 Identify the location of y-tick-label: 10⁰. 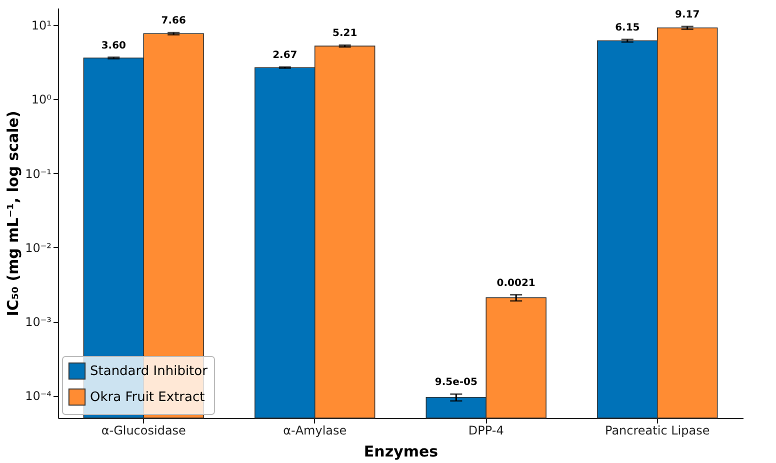
(41, 99).